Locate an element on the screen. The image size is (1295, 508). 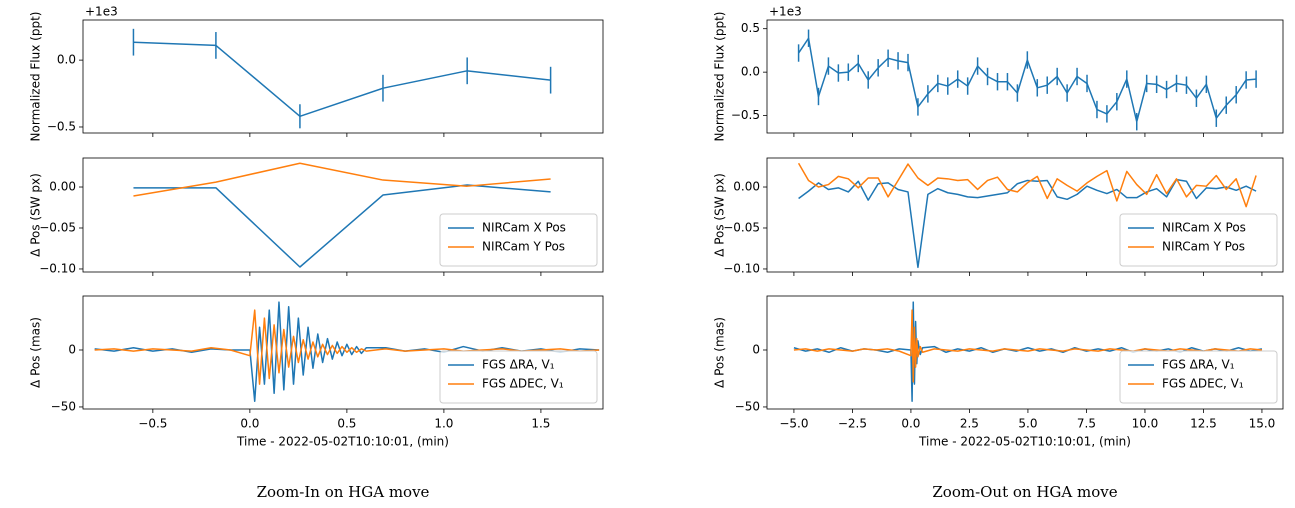
x-tick-label: −0.5 is located at coordinates (152, 424).